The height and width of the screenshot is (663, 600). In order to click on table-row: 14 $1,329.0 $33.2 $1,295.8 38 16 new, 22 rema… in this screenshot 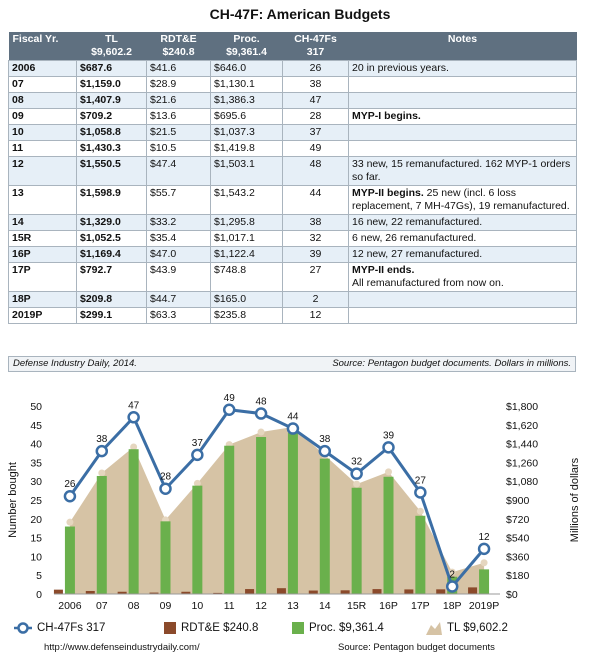, I will do `click(292, 222)`.